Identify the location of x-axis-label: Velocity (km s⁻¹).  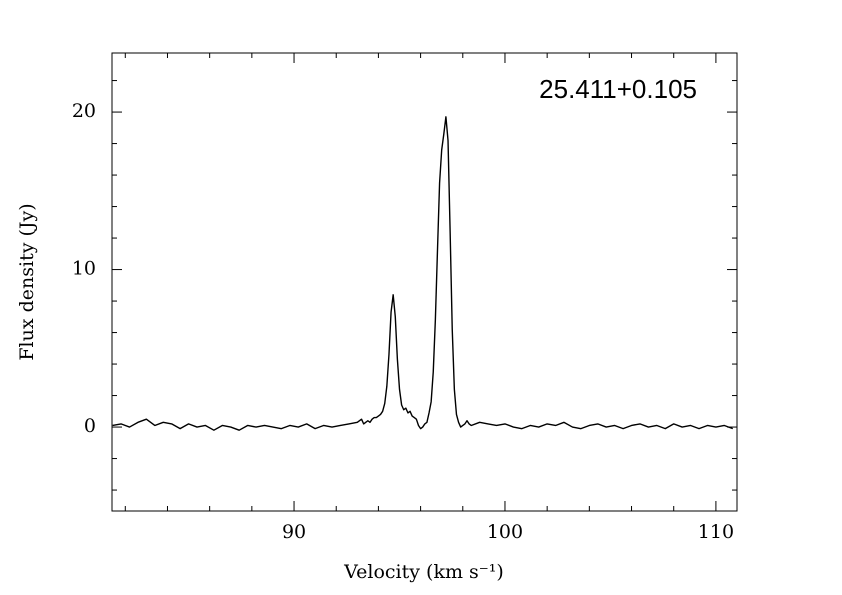
(423, 572).